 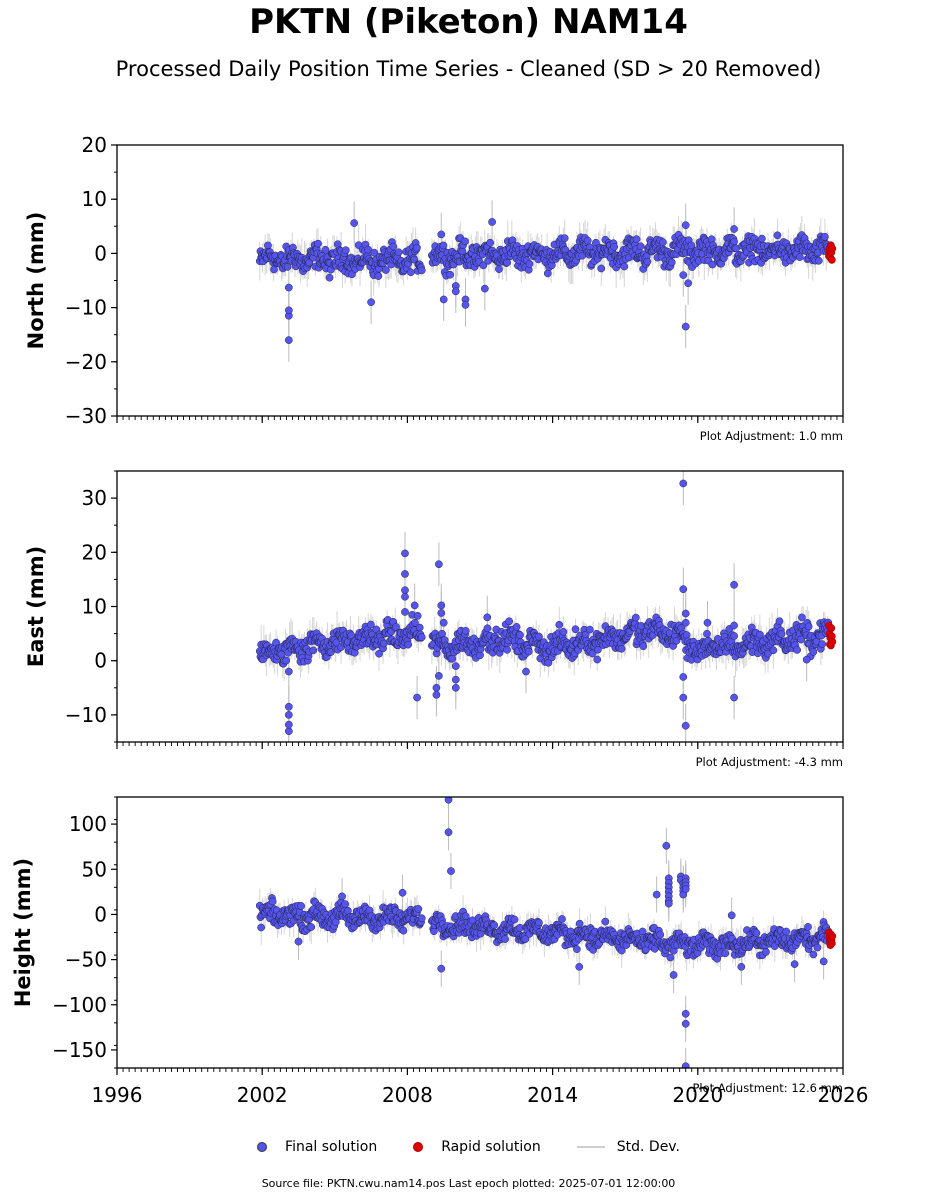 I want to click on y-axis-label-height: Height (mm), so click(x=23, y=932).